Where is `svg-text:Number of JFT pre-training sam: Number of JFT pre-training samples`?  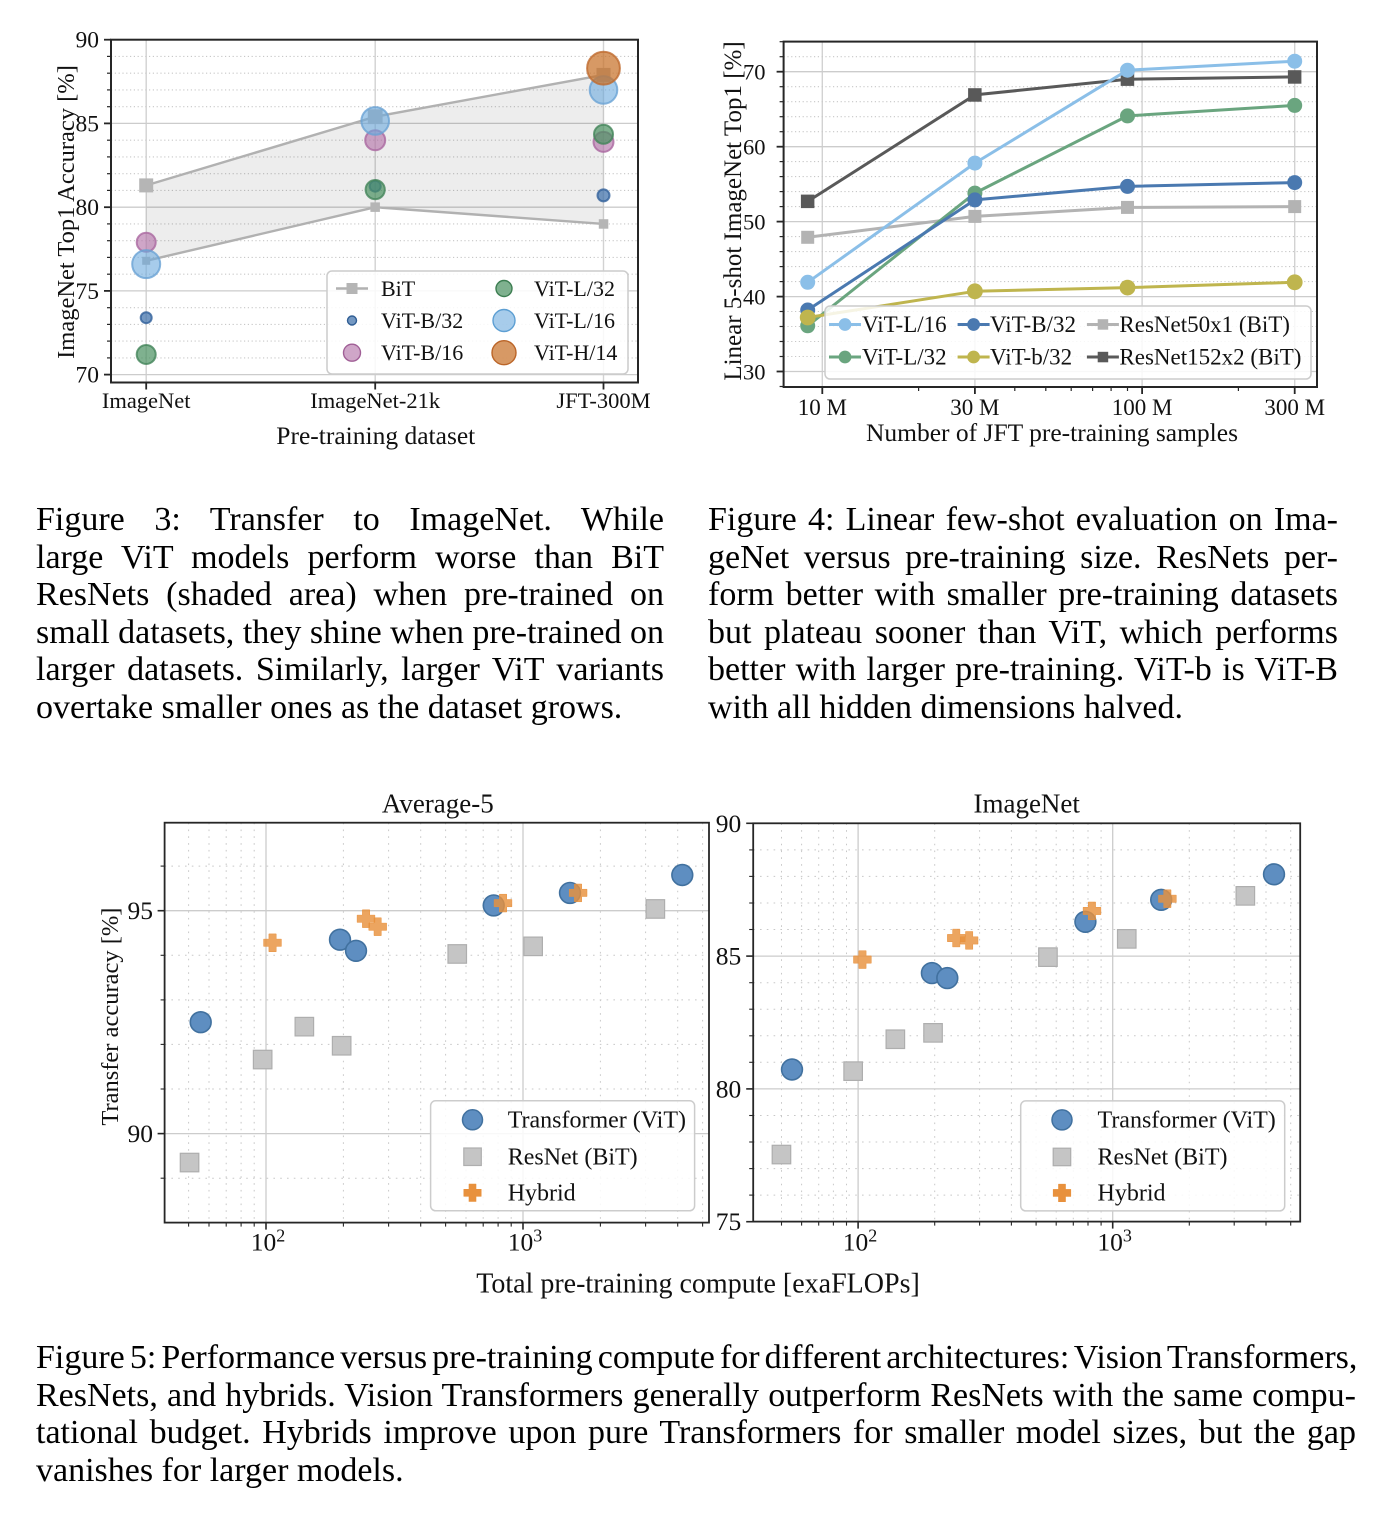 svg-text:Number of JFT pre-training sam: Number of JFT pre-training samples is located at coordinates (1052, 432).